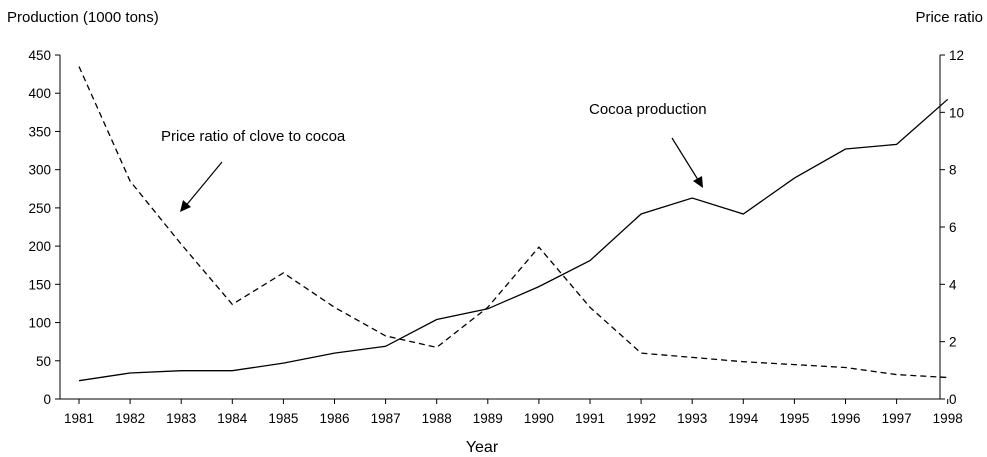 This screenshot has height=457, width=987. What do you see at coordinates (334, 418) in the screenshot?
I see `x-tick-label: 1986` at bounding box center [334, 418].